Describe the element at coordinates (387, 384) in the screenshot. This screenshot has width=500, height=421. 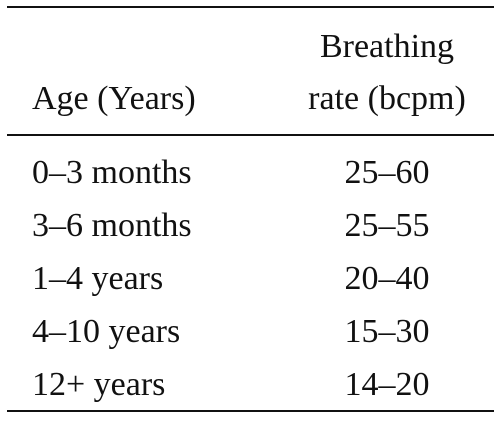
I see `row-rate: 14–20` at that location.